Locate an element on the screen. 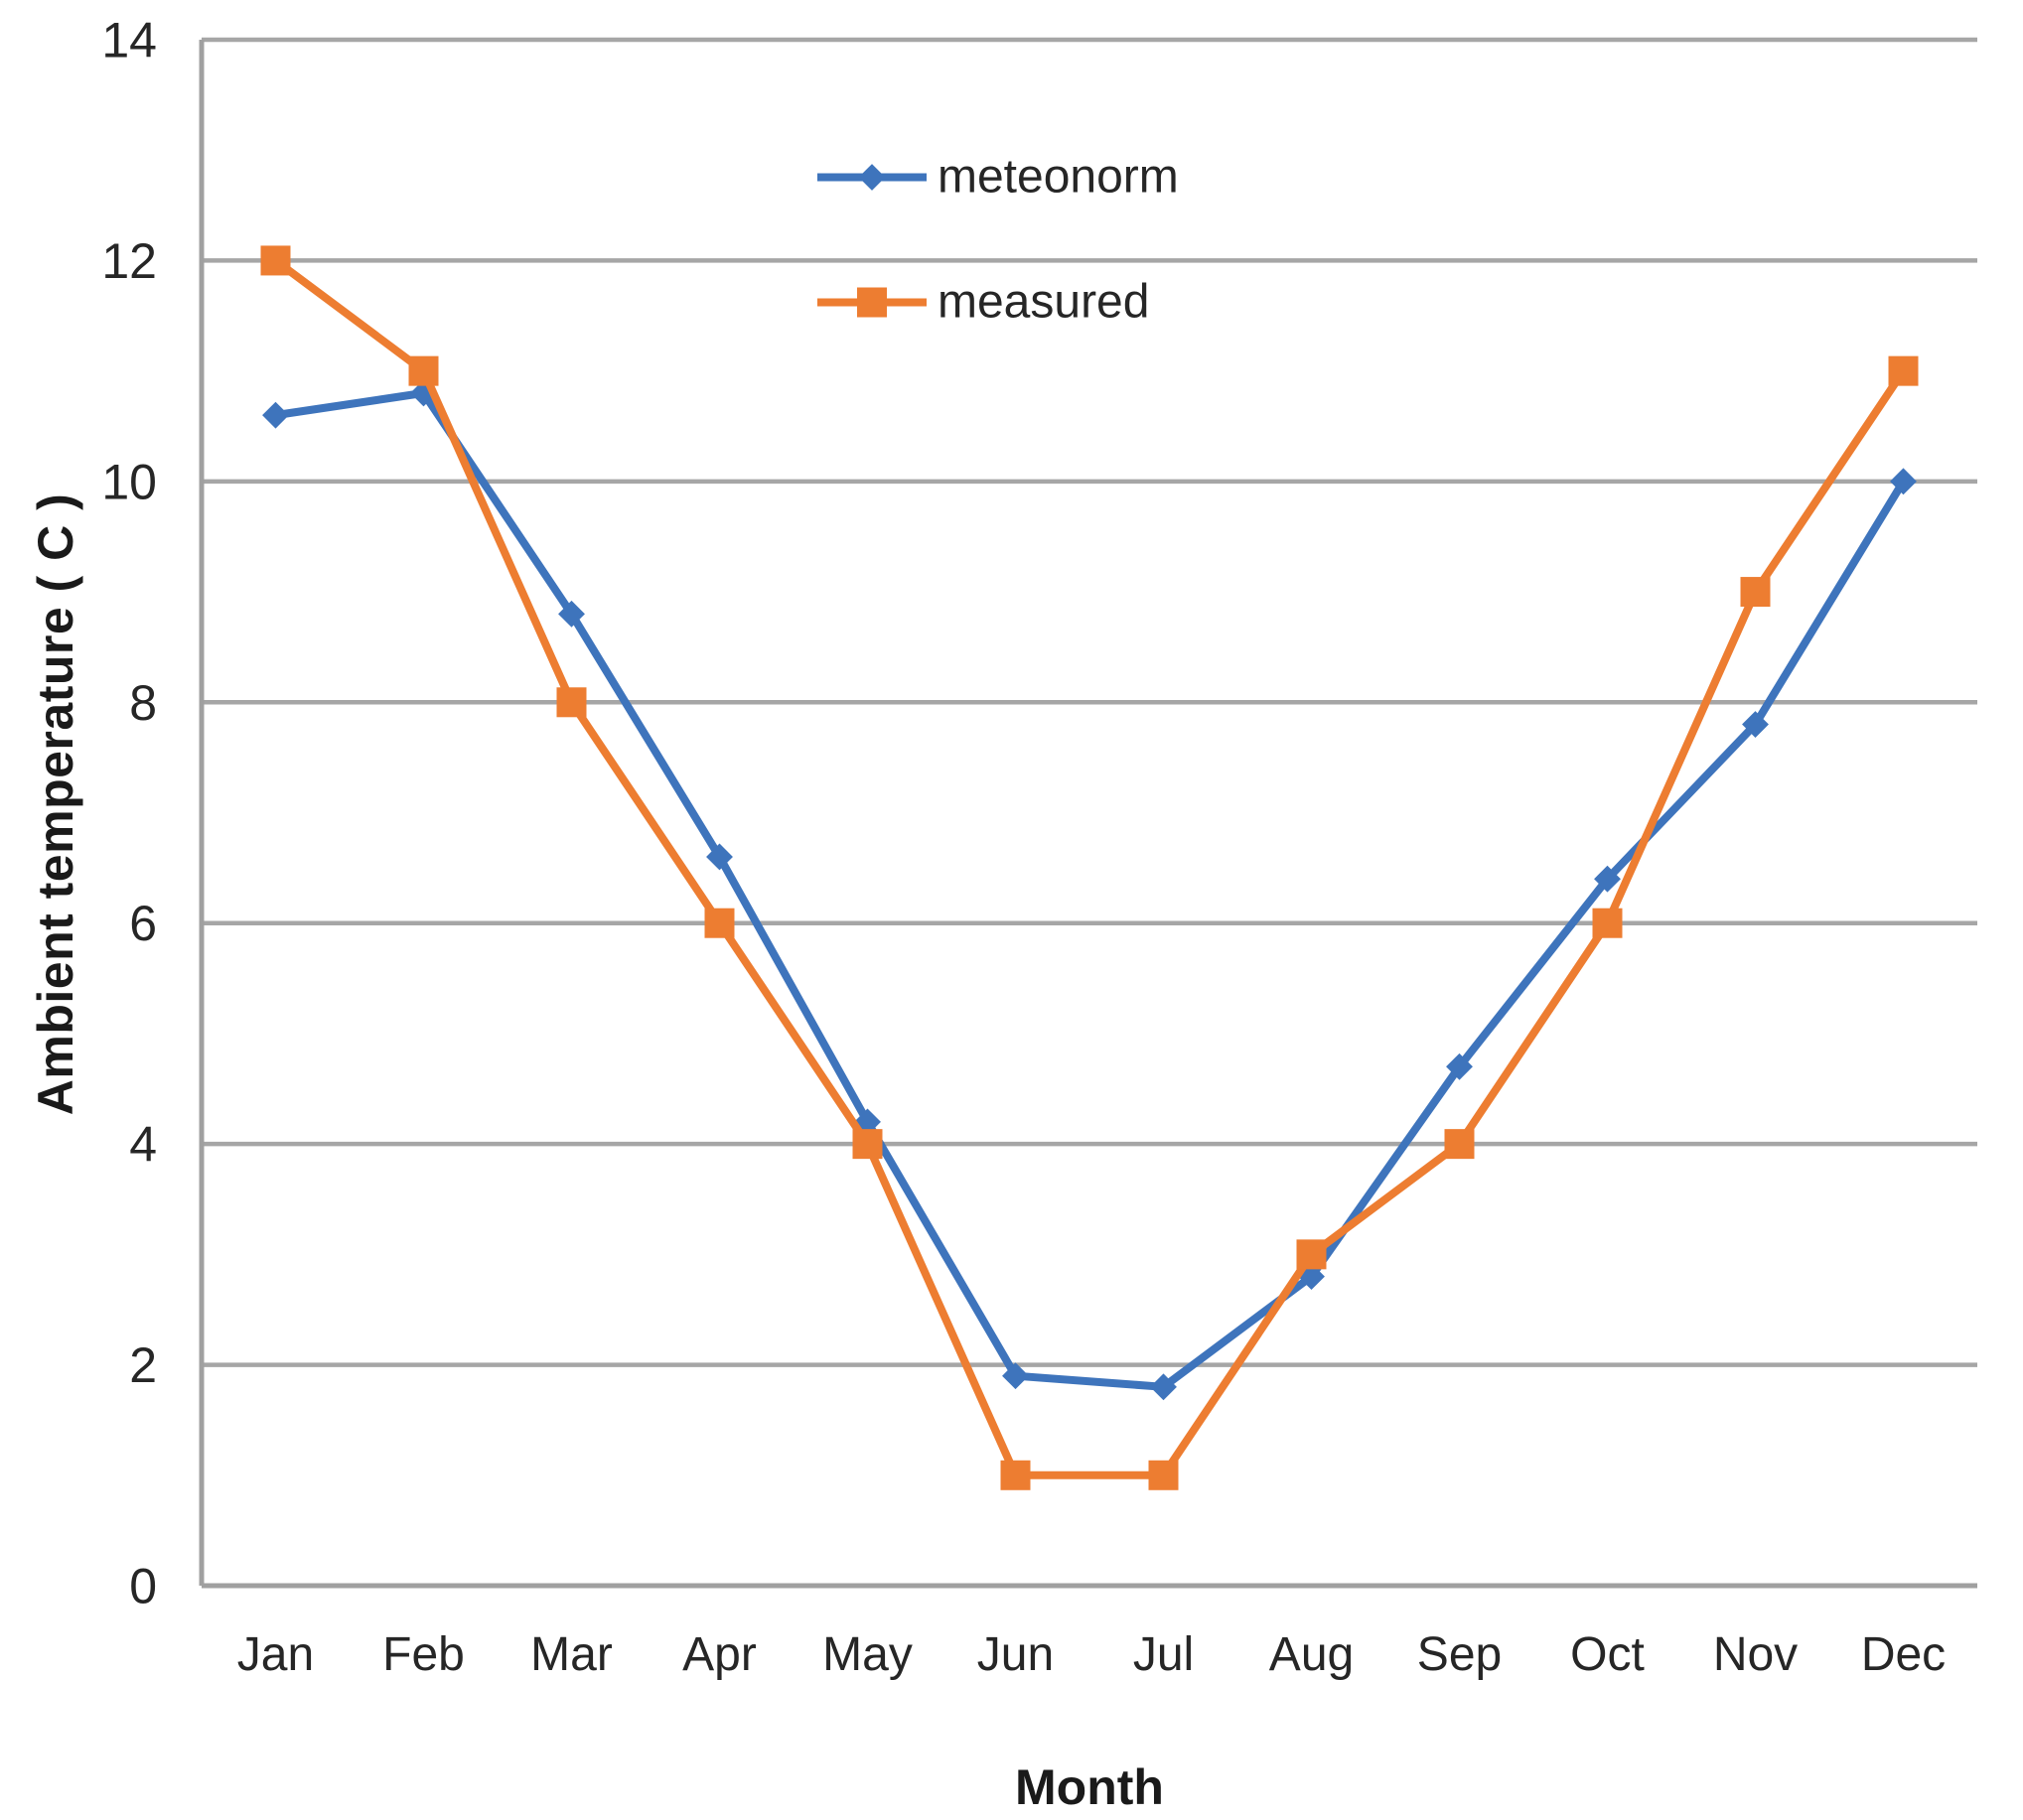  x-tick-label-nov: Nov is located at coordinates (1756, 1654).